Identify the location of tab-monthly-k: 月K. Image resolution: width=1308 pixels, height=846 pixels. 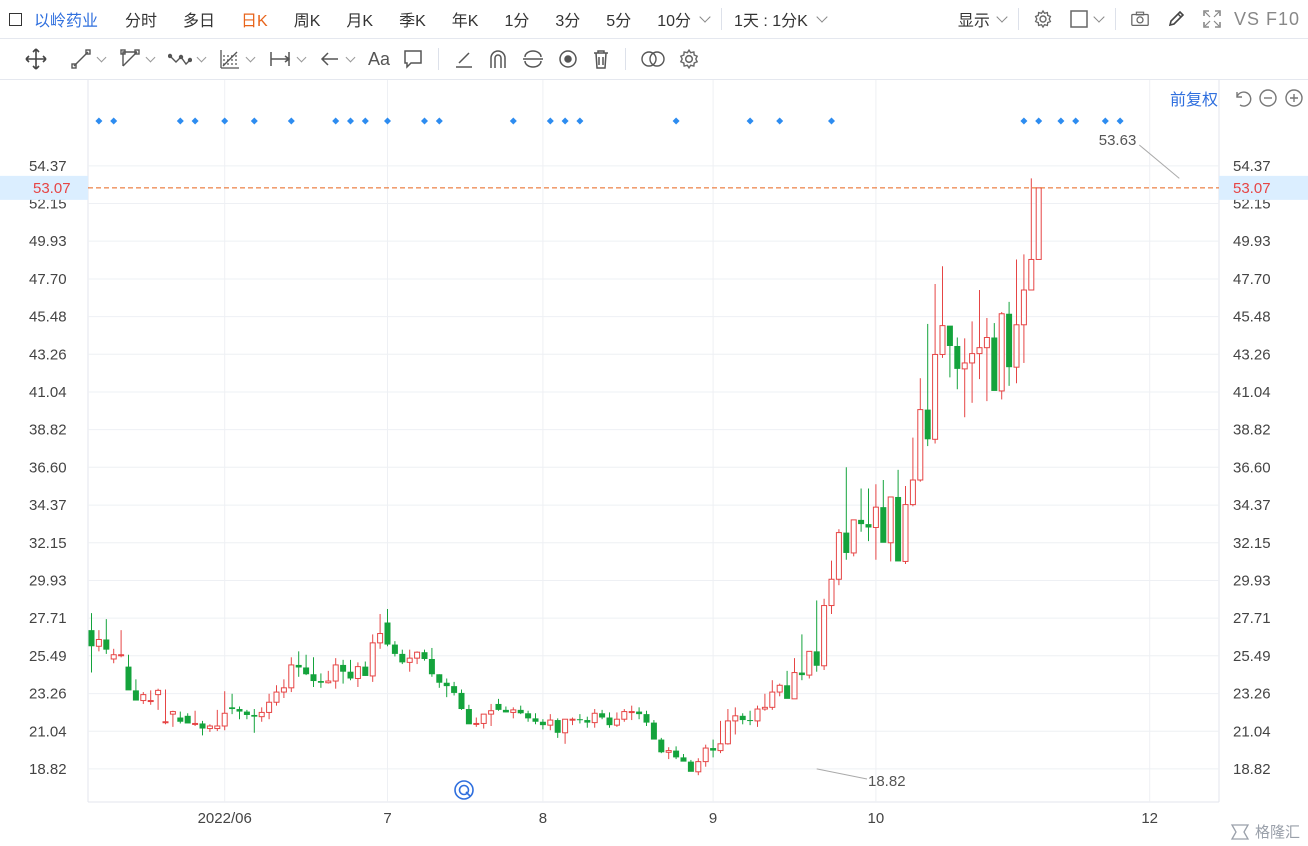
(360, 21).